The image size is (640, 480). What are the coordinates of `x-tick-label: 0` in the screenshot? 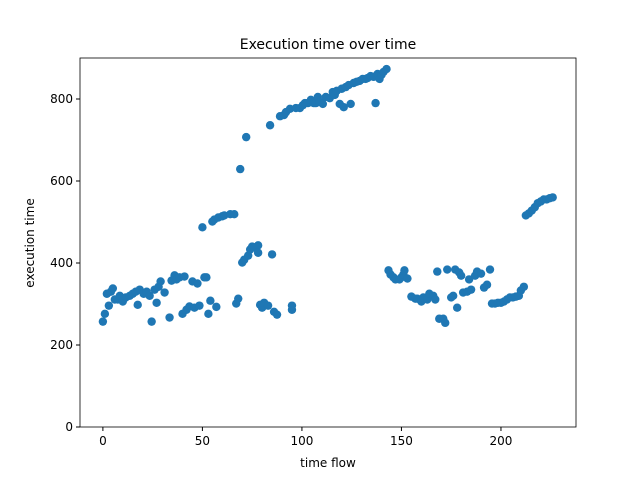 It's located at (103, 441).